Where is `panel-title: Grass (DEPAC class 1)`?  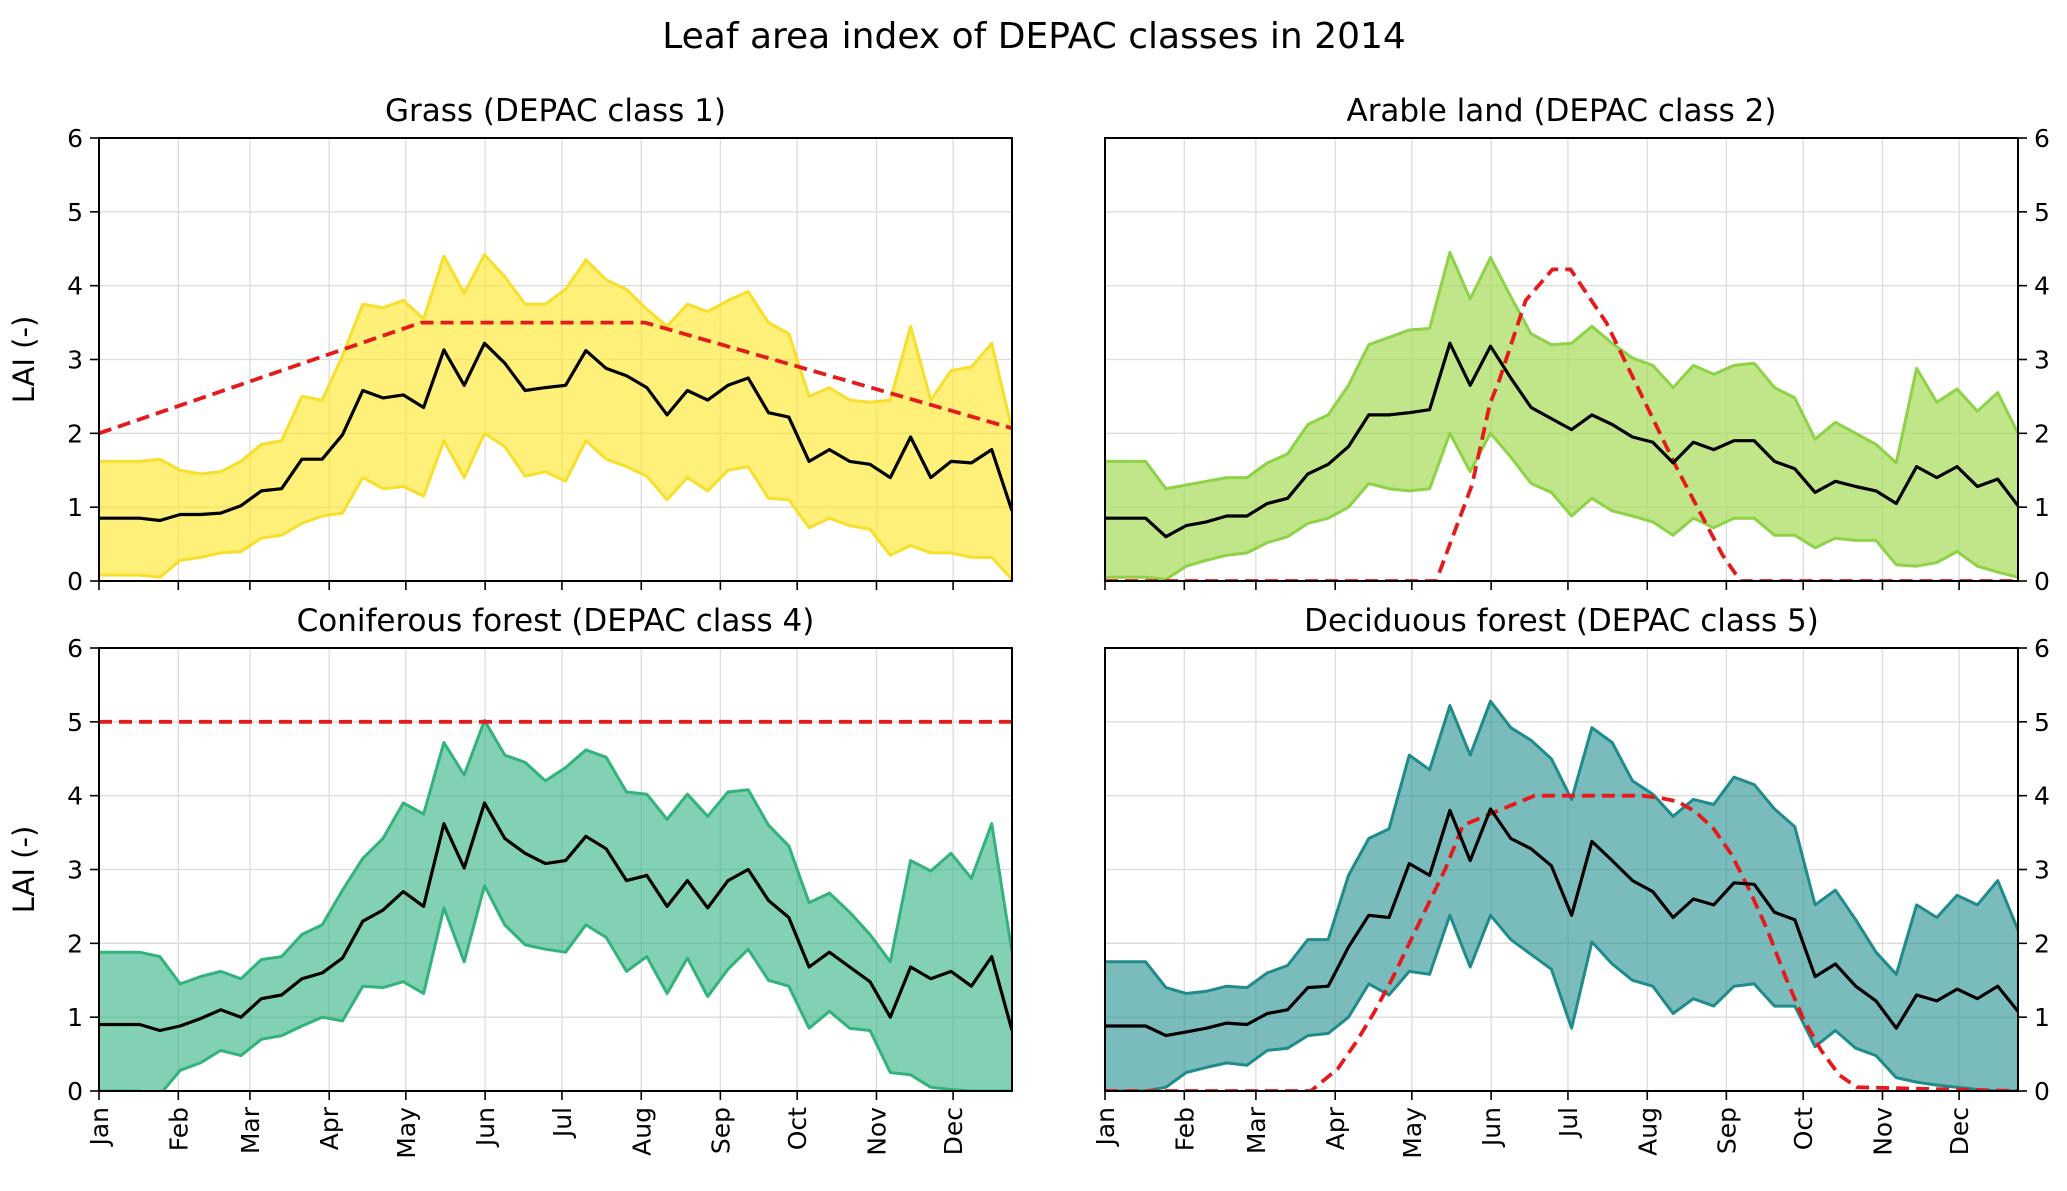
panel-title: Grass (DEPAC class 1) is located at coordinates (555, 111).